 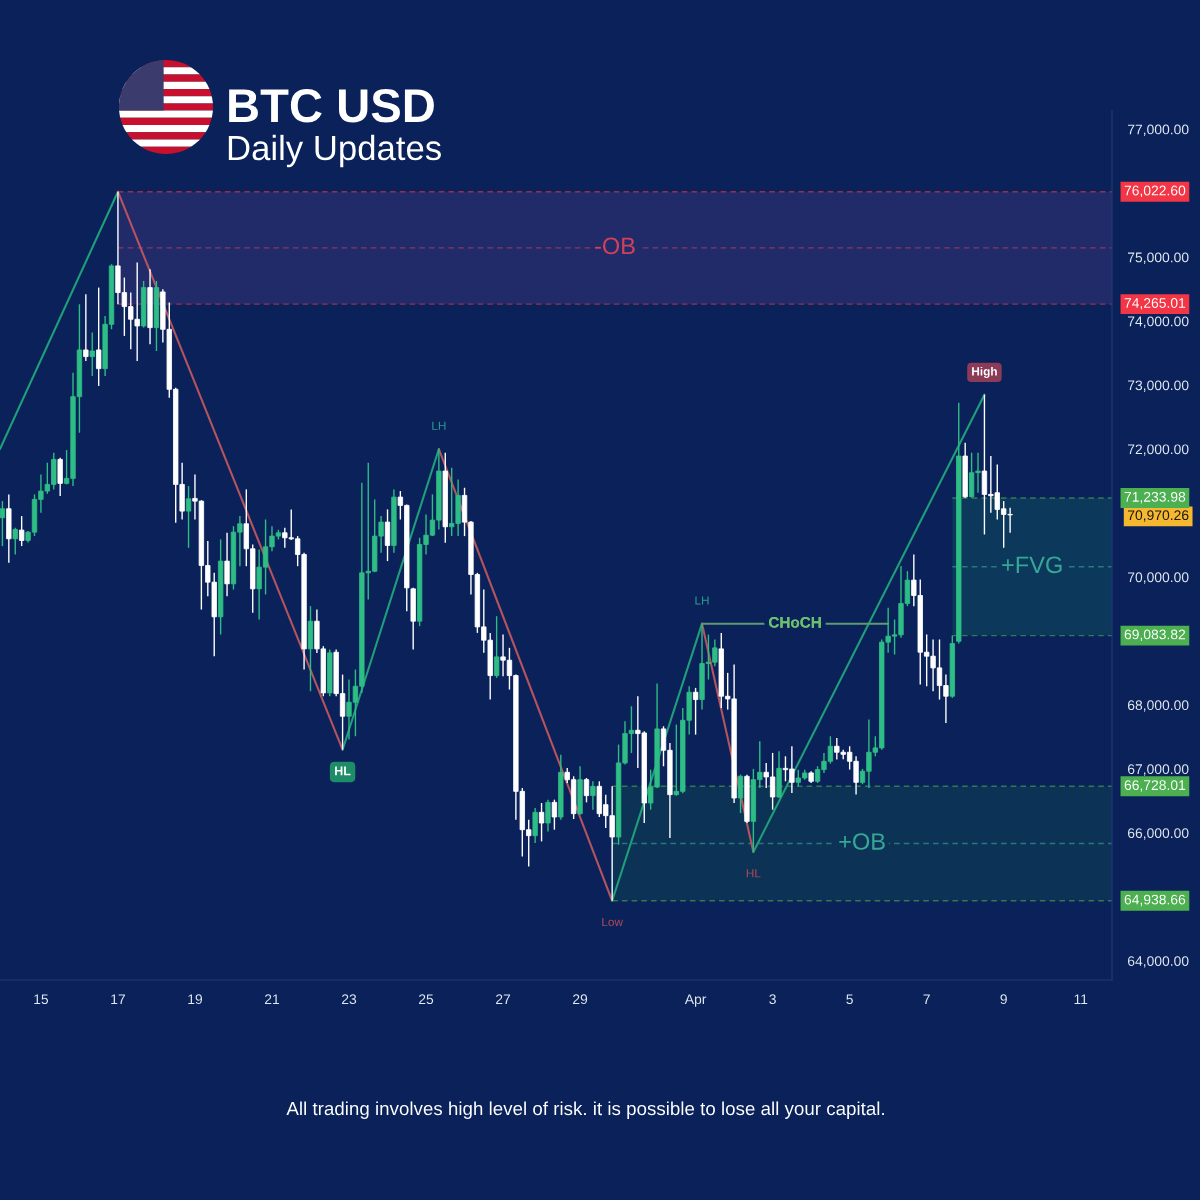 I want to click on ref-line-label: 71,233.98, so click(x=1155, y=497).